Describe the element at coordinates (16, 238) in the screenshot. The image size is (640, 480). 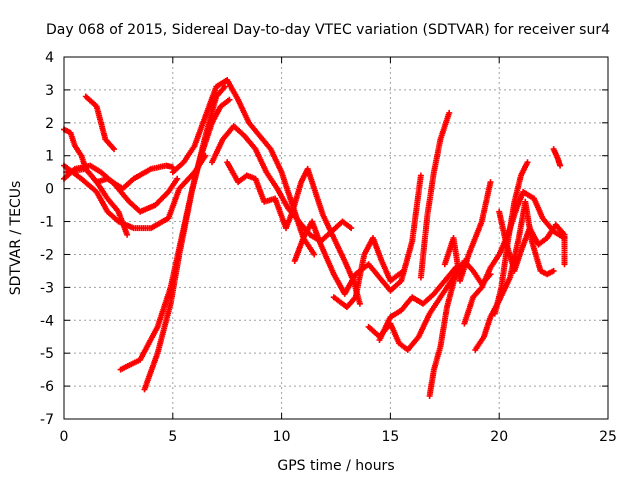
I see `y-axis-label: SDTVAR / TECUs` at that location.